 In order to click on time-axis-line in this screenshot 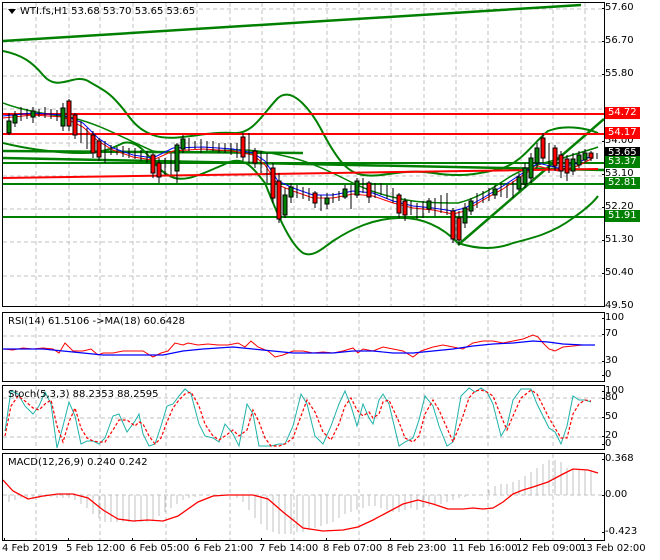, I will do `click(303, 540)`.